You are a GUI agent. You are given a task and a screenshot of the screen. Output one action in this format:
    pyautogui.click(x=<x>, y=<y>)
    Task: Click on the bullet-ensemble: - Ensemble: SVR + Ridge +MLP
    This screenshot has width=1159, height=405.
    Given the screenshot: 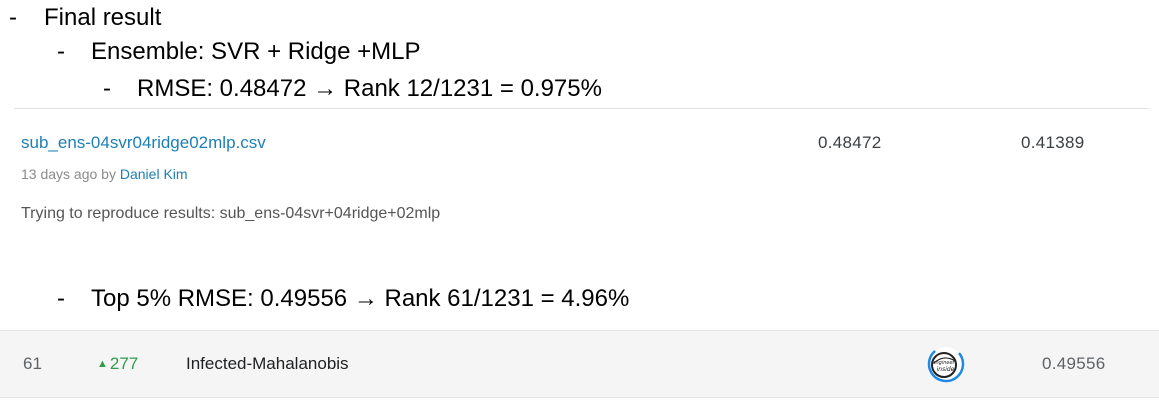 What is the action you would take?
    pyautogui.click(x=239, y=52)
    